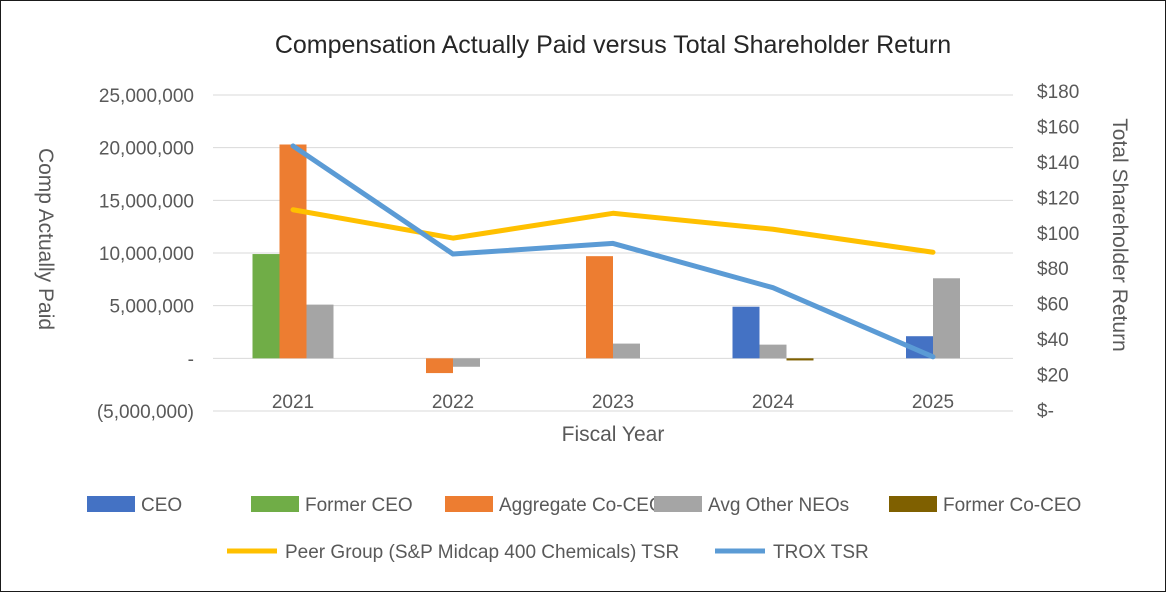 The image size is (1166, 592). I want to click on bar-former-co-ceo-2024, so click(800, 359).